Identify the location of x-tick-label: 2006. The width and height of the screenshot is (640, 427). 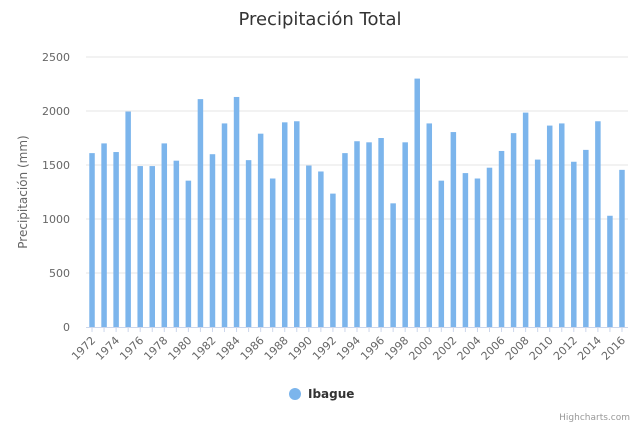
(493, 348).